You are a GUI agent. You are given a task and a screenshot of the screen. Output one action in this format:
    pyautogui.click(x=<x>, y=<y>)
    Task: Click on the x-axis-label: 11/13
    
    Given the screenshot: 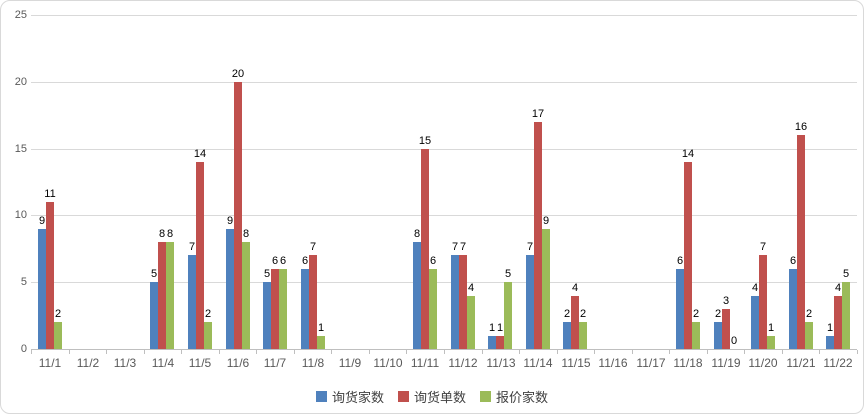 What is the action you would take?
    pyautogui.click(x=501, y=363)
    